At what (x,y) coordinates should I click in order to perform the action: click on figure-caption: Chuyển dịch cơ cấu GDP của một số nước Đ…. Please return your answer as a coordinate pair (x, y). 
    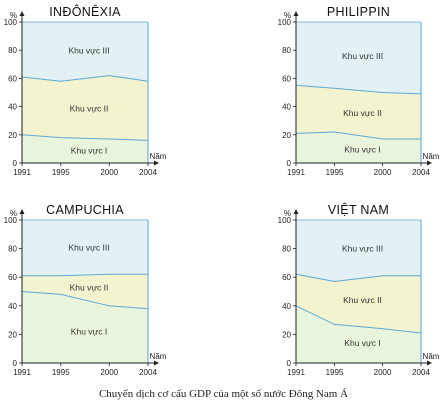
    Looking at the image, I should click on (223, 394).